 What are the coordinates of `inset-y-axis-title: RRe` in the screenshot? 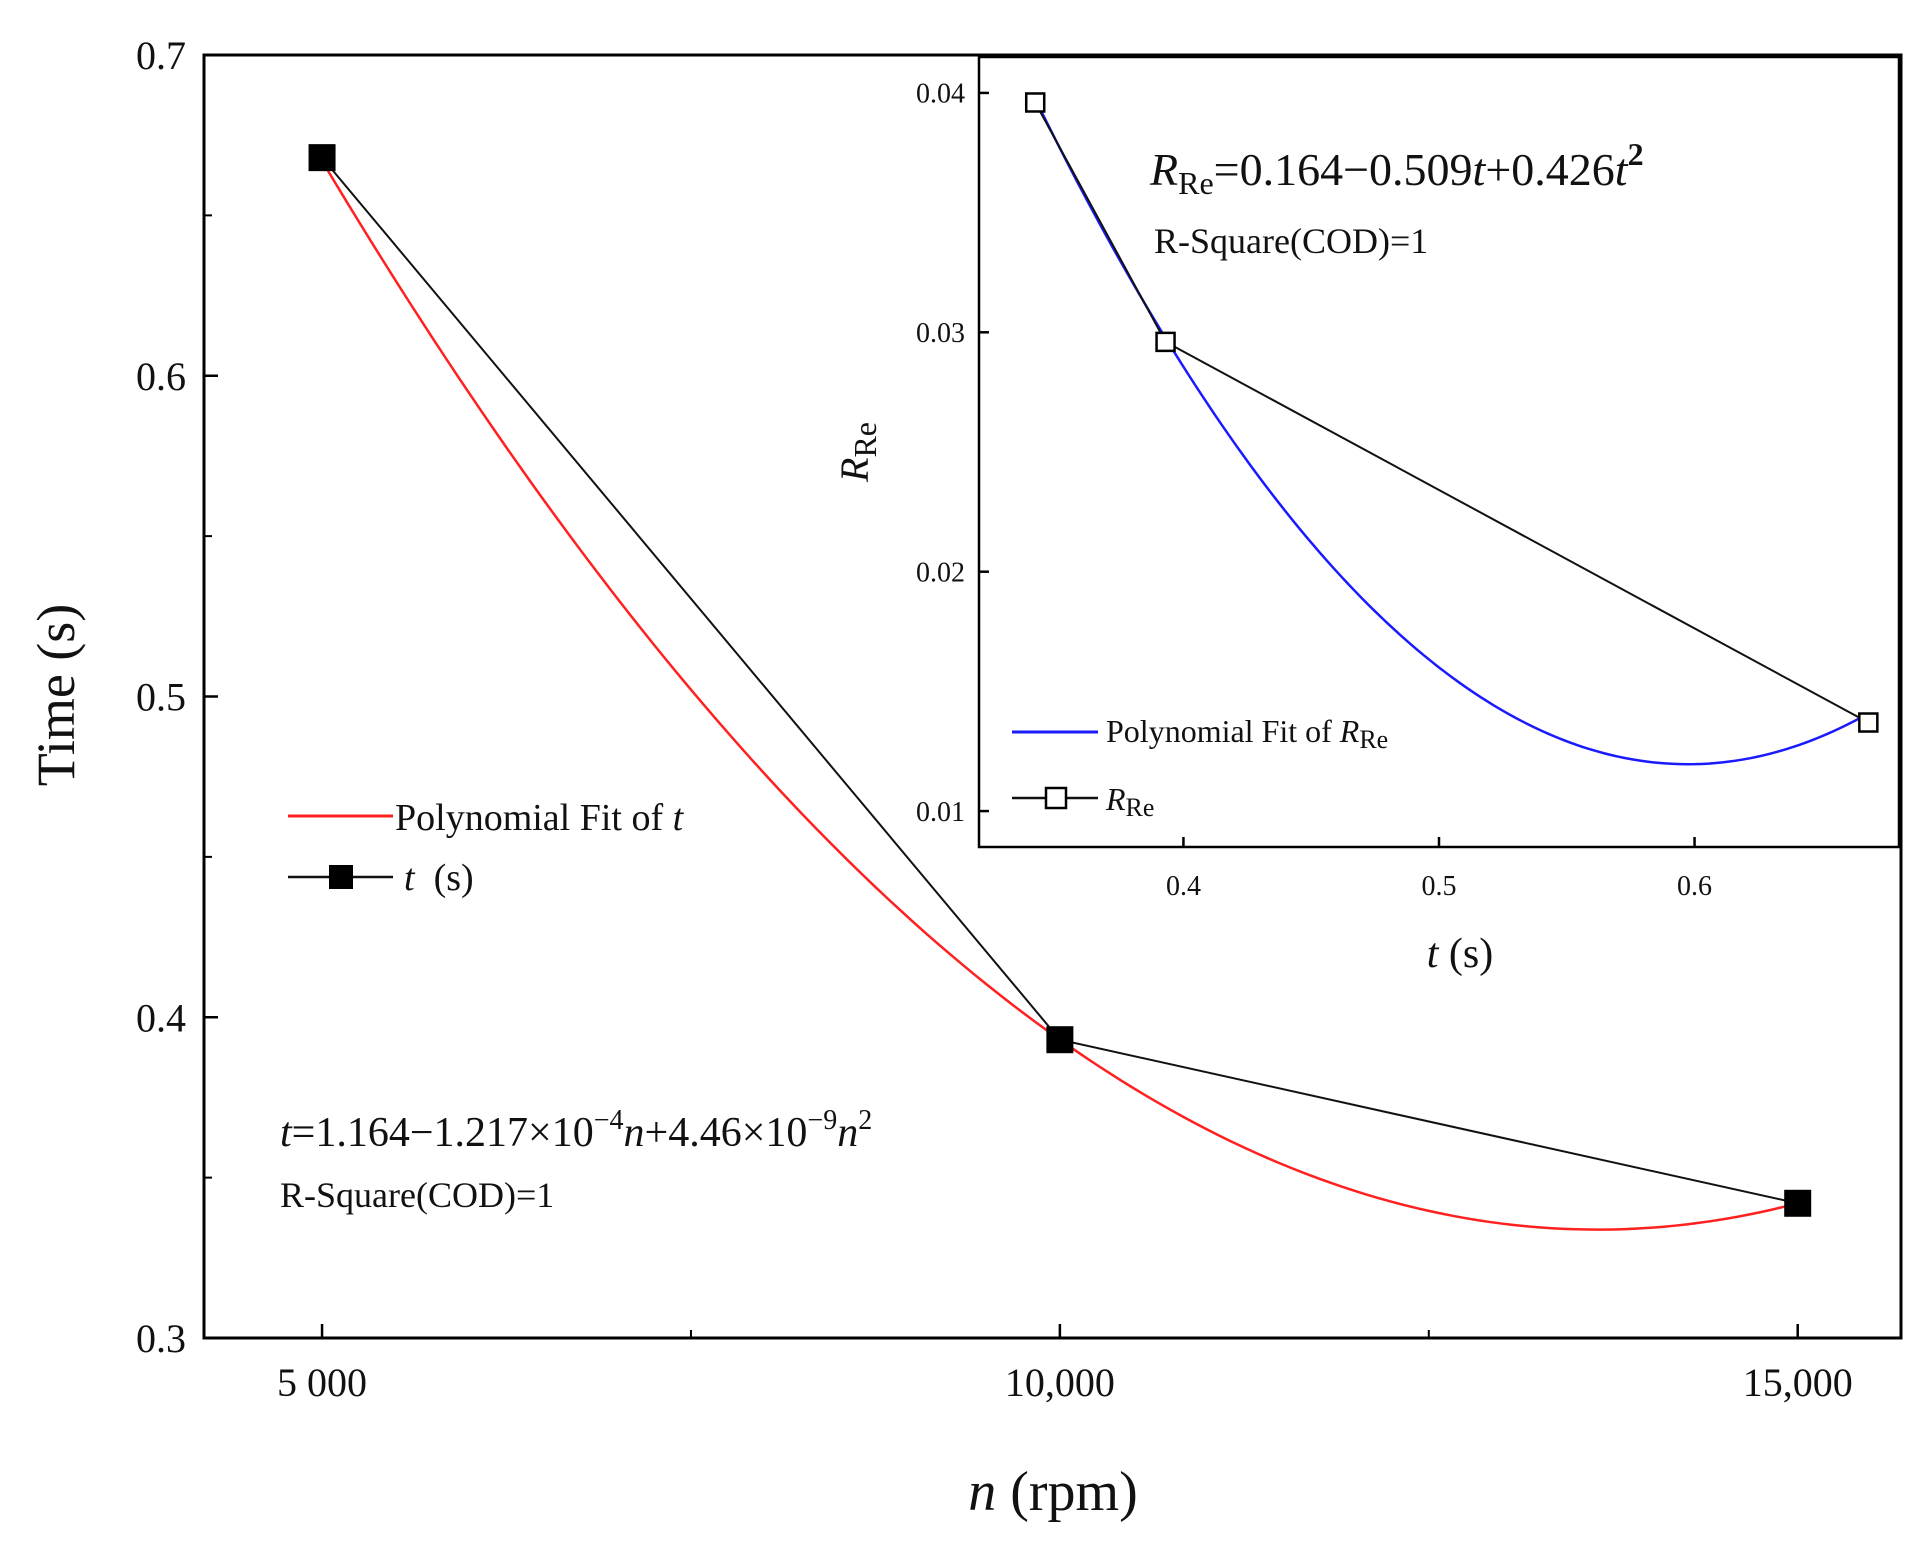 It's located at (857, 452).